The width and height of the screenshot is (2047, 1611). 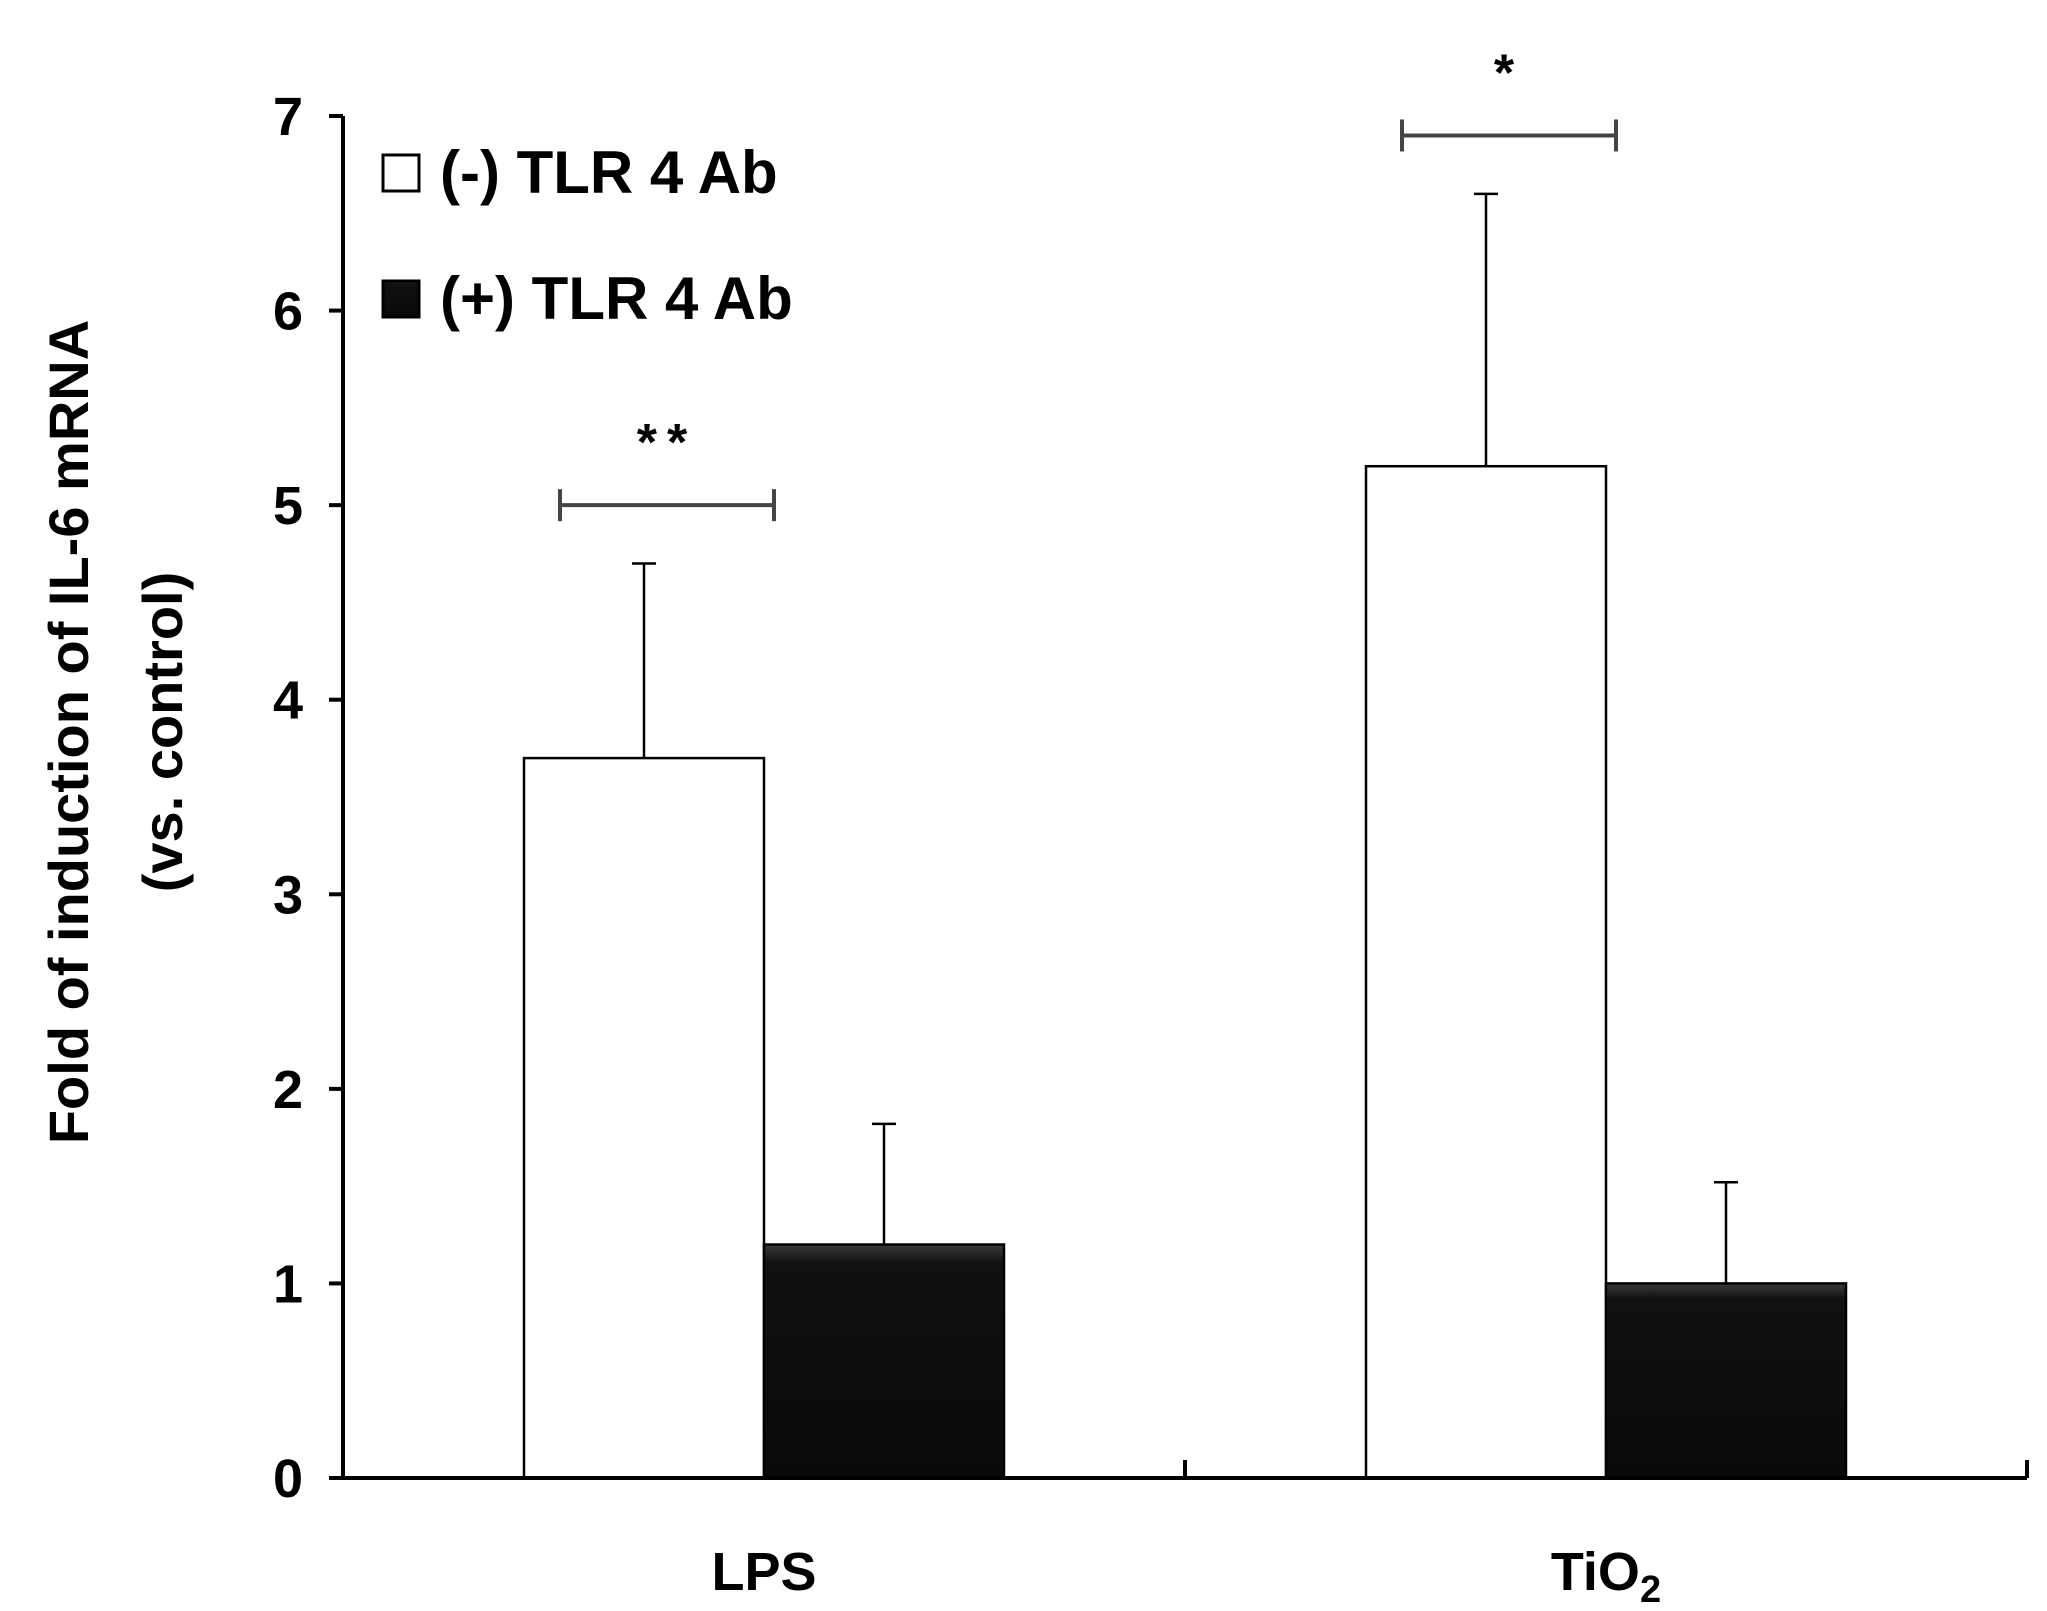 What do you see at coordinates (288, 895) in the screenshot?
I see `y-tick-label: 3` at bounding box center [288, 895].